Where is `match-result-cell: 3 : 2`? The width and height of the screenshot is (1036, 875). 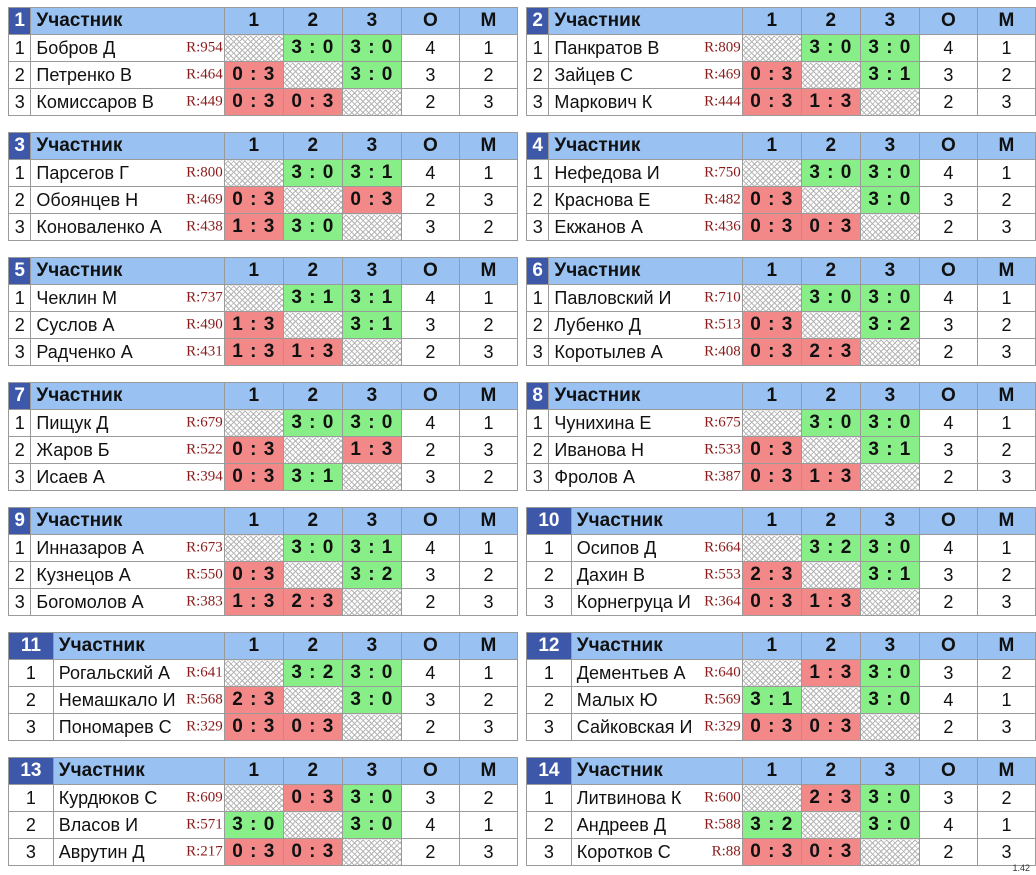 match-result-cell: 3 : 2 is located at coordinates (889, 325).